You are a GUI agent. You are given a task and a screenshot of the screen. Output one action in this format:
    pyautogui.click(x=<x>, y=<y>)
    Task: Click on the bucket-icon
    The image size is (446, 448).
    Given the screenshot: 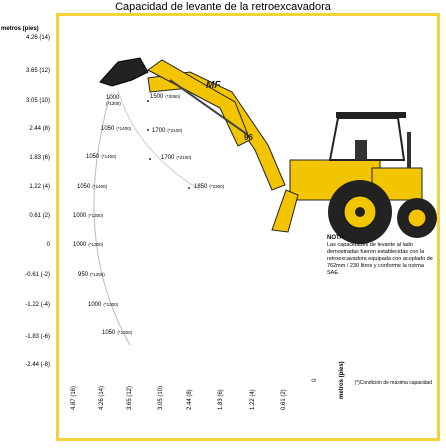 What is the action you would take?
    pyautogui.click(x=124, y=72)
    